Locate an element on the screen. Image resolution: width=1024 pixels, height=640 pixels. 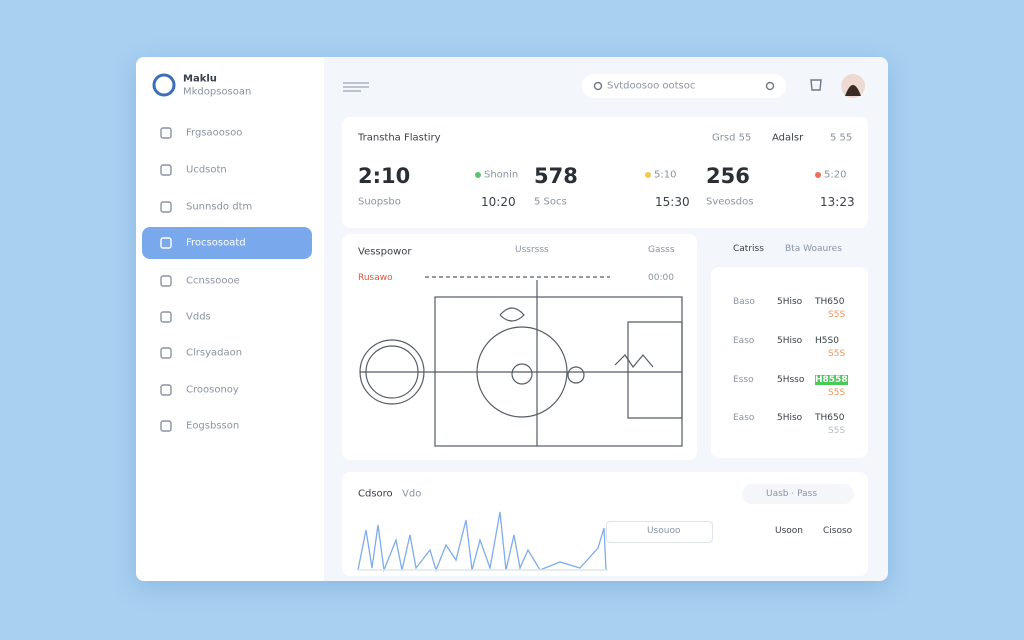
stat-label: Sveosdos is located at coordinates (730, 202).